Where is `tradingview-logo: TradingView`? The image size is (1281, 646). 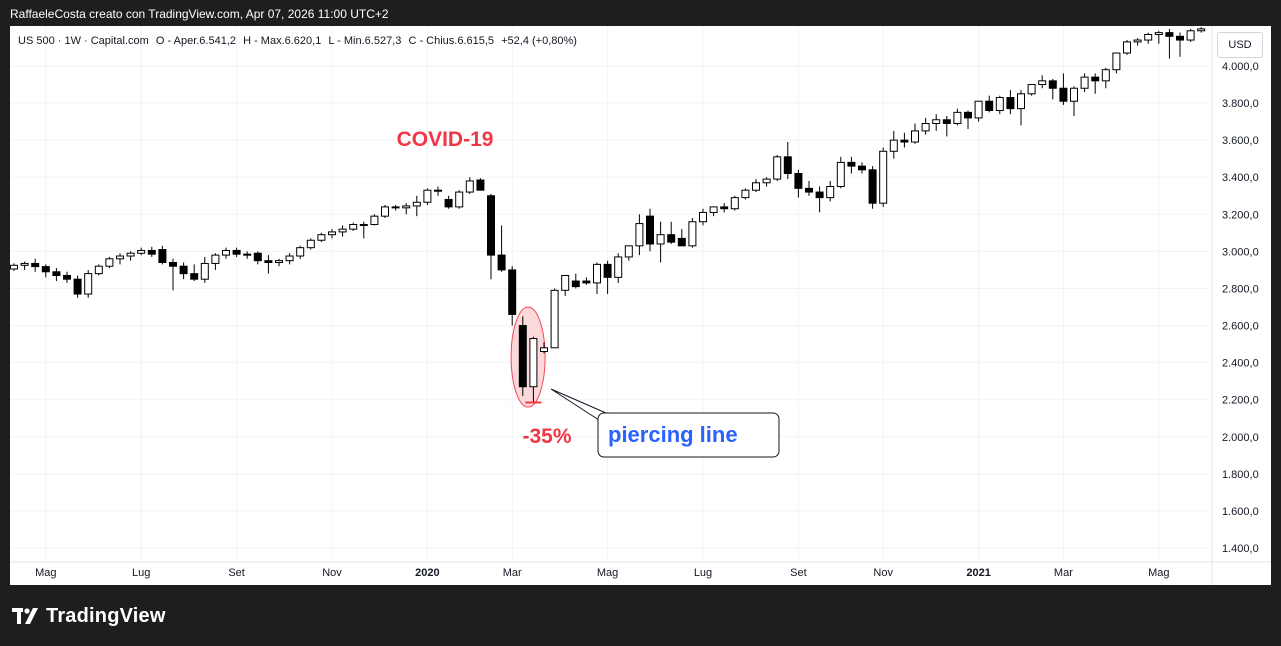 tradingview-logo: TradingView is located at coordinates (89, 616).